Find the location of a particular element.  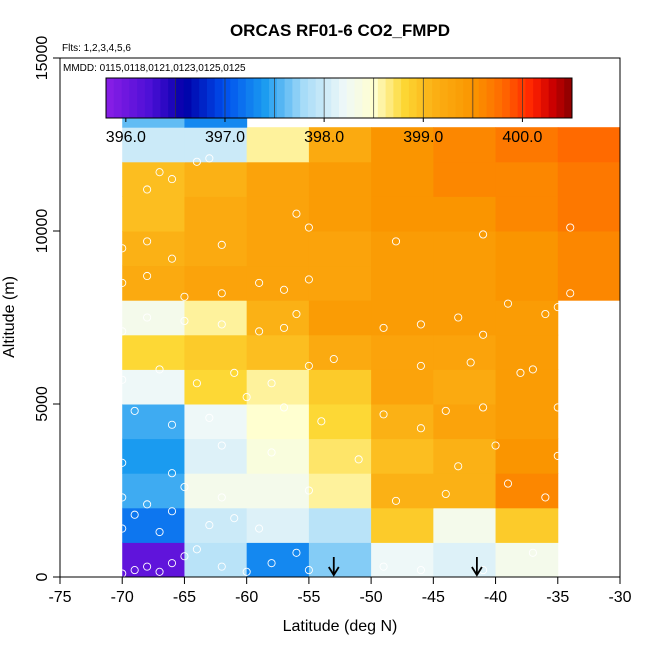

x-tick-label: -60 is located at coordinates (246, 597).